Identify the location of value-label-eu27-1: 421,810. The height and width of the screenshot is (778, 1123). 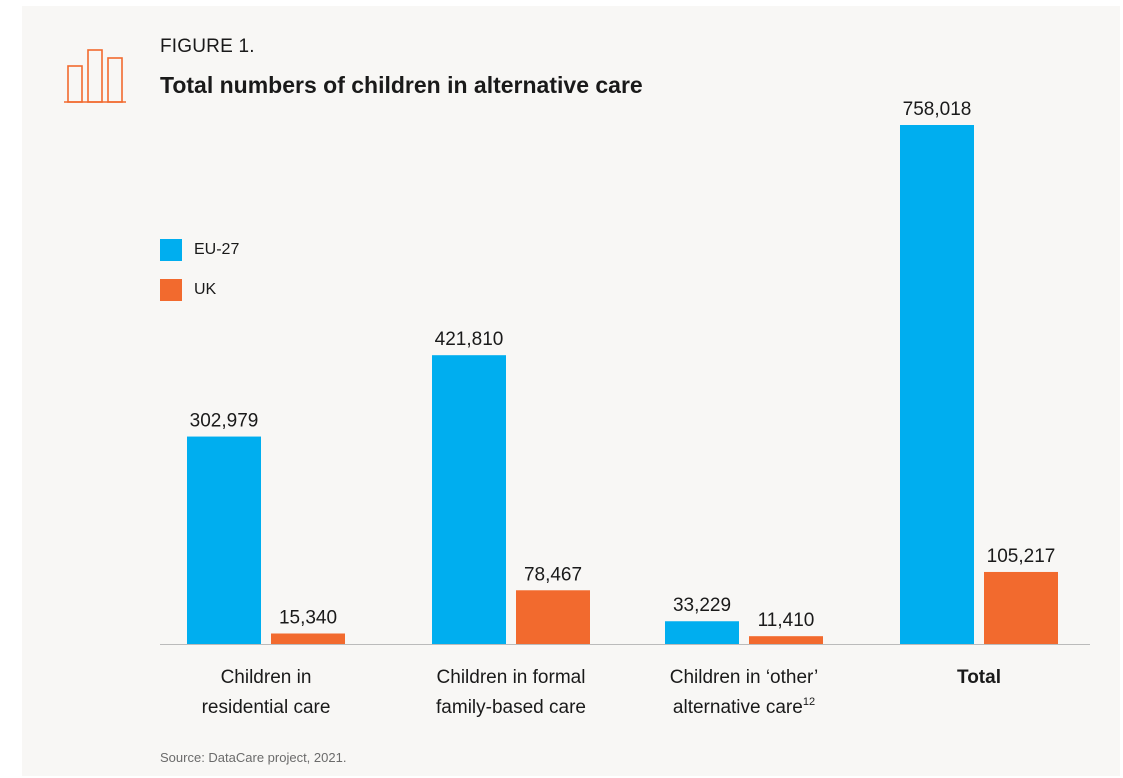
(469, 339).